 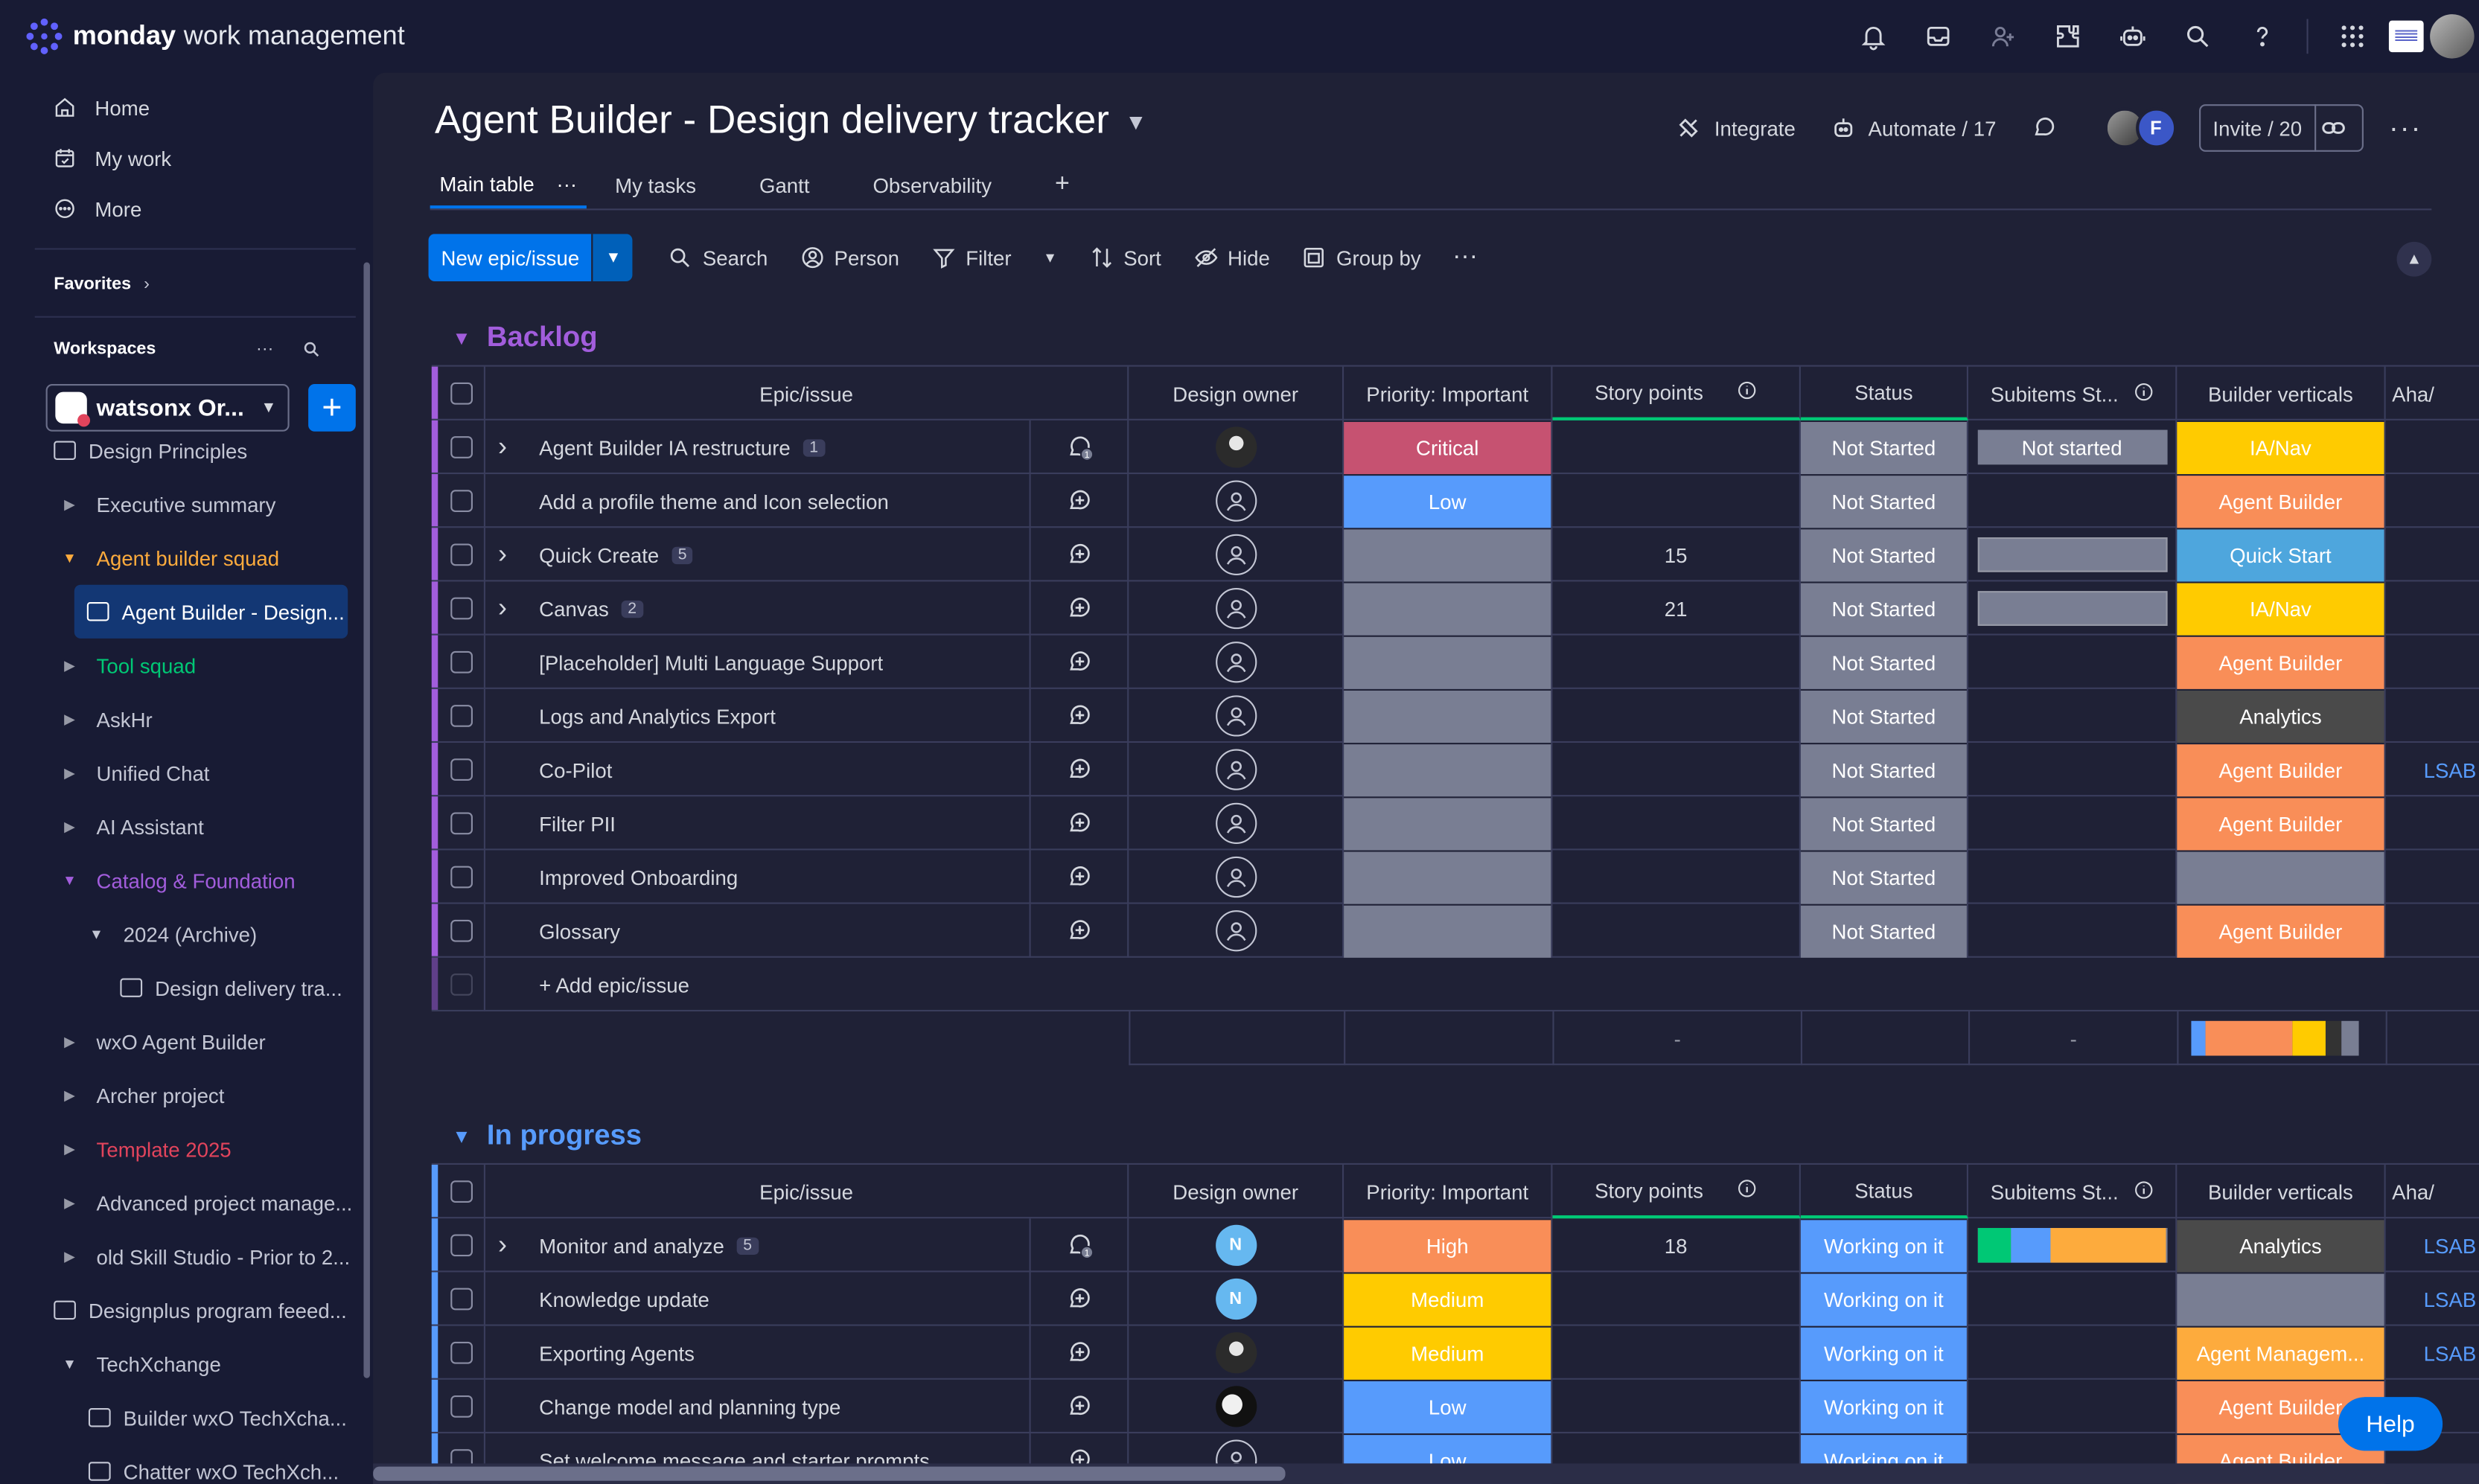 What do you see at coordinates (1677, 555) in the screenshot?
I see `story-points-cell: 15` at bounding box center [1677, 555].